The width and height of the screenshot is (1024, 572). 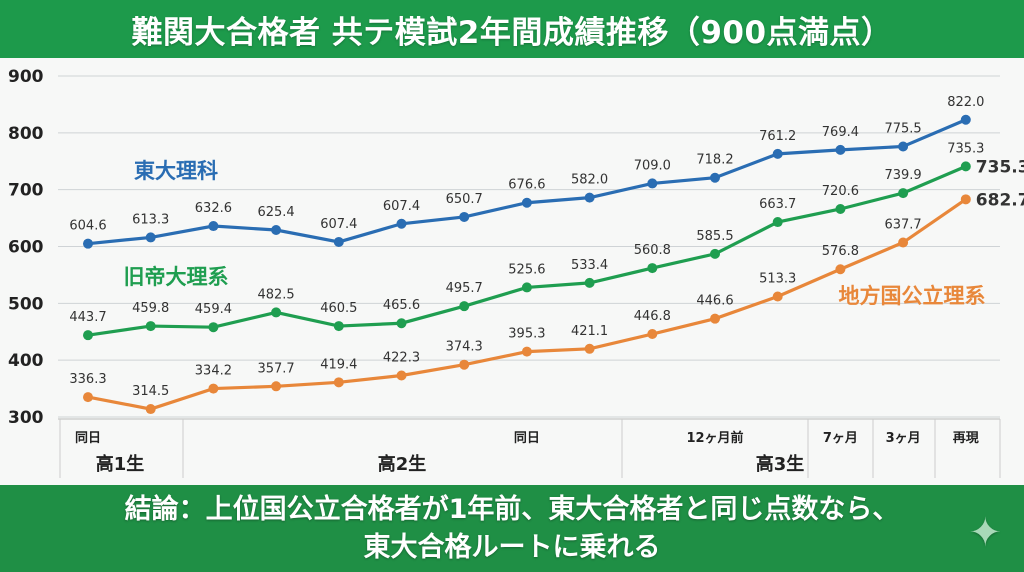 What do you see at coordinates (213, 208) in the screenshot?
I see `data-label: 632.6` at bounding box center [213, 208].